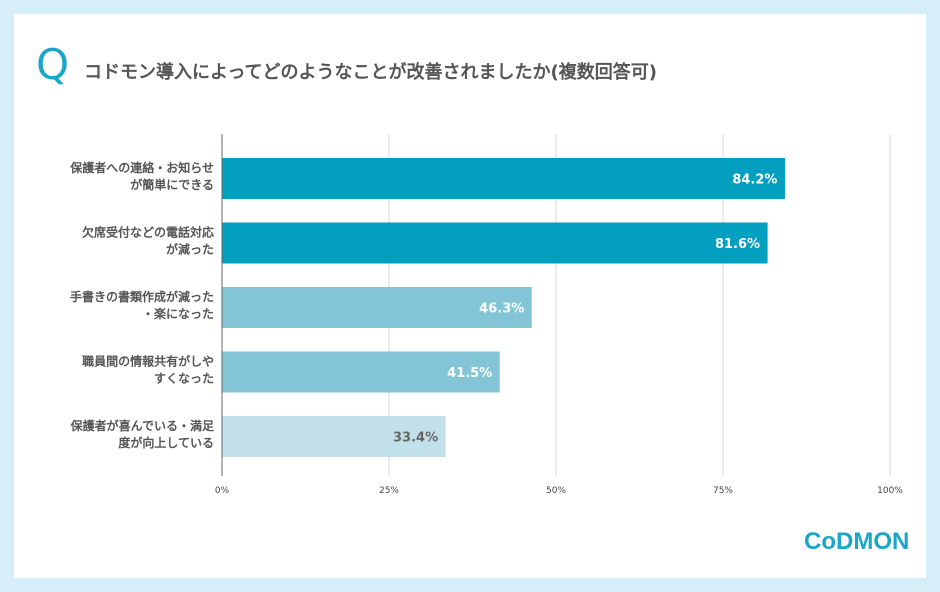  What do you see at coordinates (178, 313) in the screenshot?
I see `category-label: ・楽になった` at bounding box center [178, 313].